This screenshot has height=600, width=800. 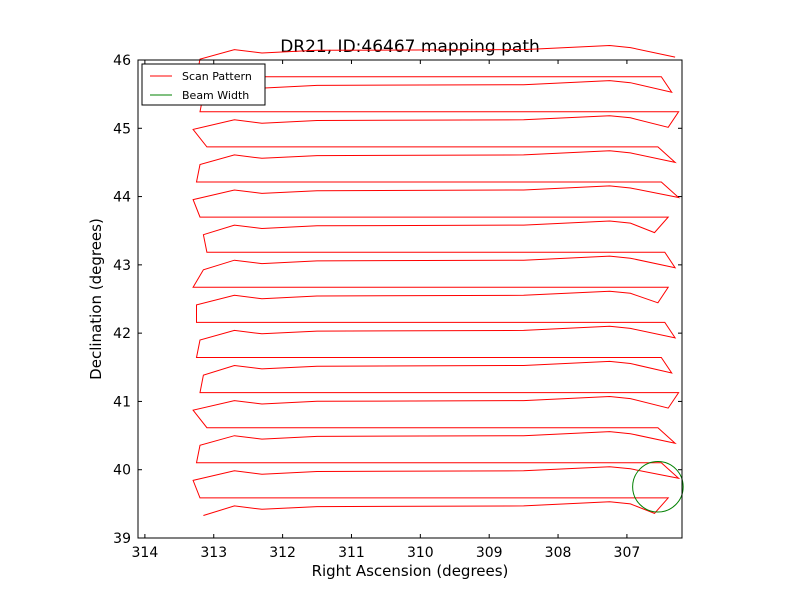 What do you see at coordinates (122, 266) in the screenshot?
I see `y-tick-label: 43` at bounding box center [122, 266].